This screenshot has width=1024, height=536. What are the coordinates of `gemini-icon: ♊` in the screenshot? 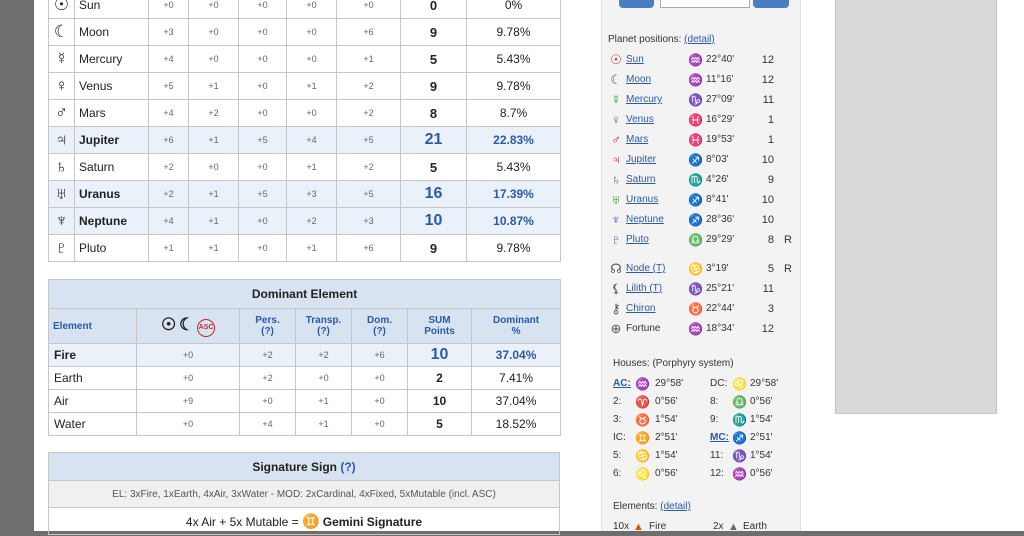 It's located at (310, 520).